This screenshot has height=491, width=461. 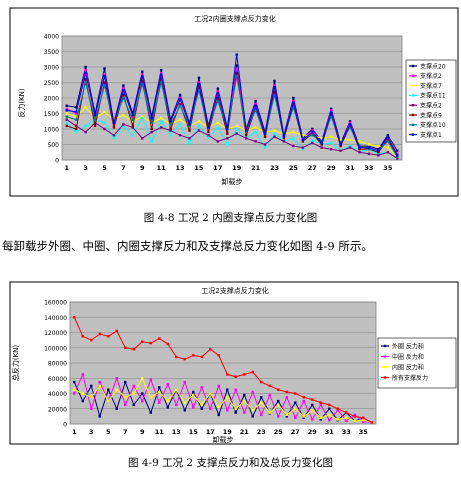 I want to click on legend-marker, so click(x=385, y=356).